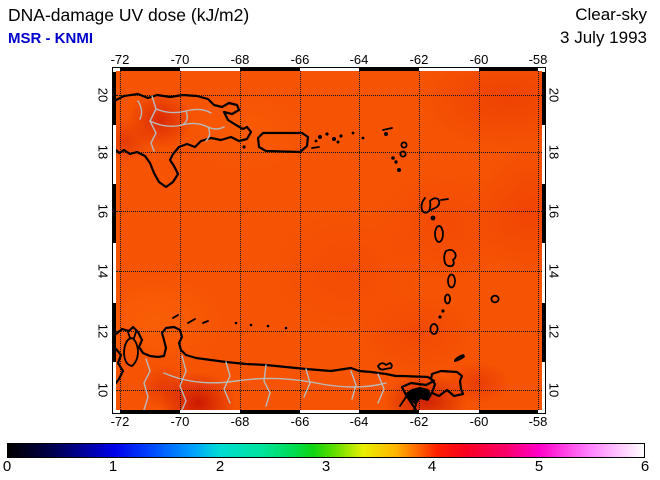 Image resolution: width=660 pixels, height=480 pixels. I want to click on gridline-lon--72, so click(120, 240).